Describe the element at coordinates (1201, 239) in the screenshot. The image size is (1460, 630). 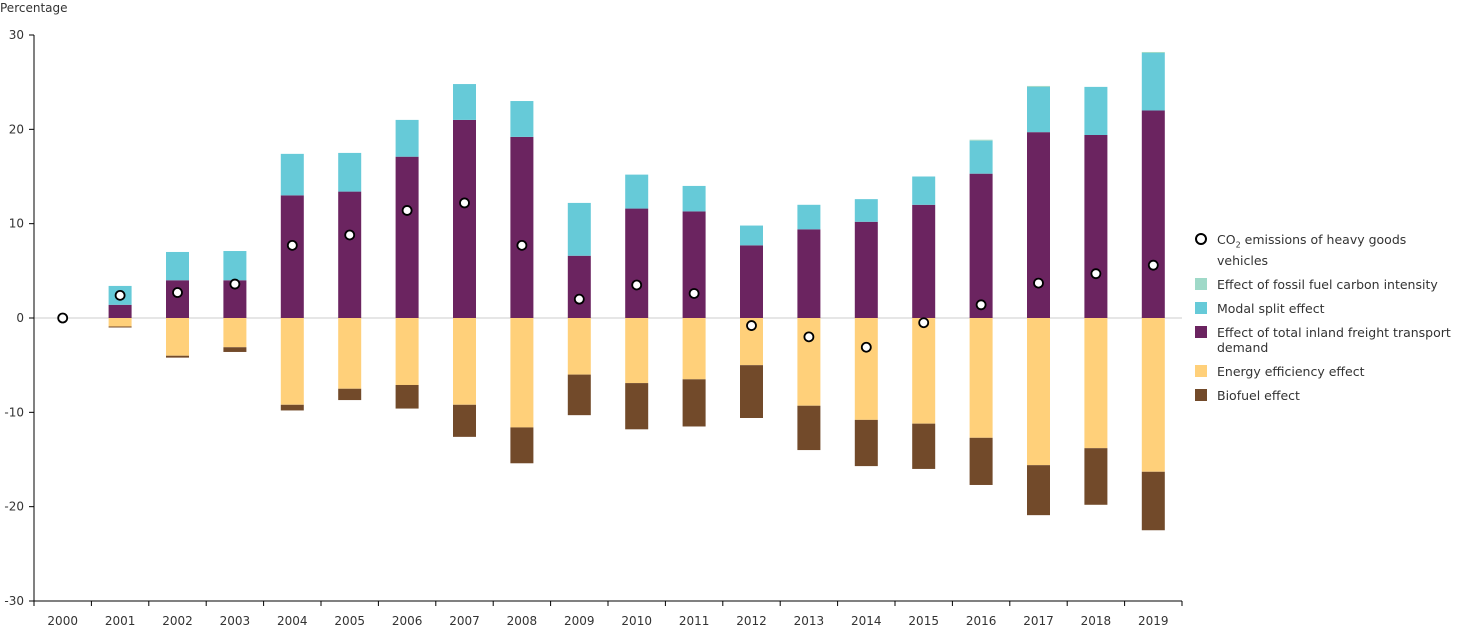
I see `point-marker-icon` at that location.